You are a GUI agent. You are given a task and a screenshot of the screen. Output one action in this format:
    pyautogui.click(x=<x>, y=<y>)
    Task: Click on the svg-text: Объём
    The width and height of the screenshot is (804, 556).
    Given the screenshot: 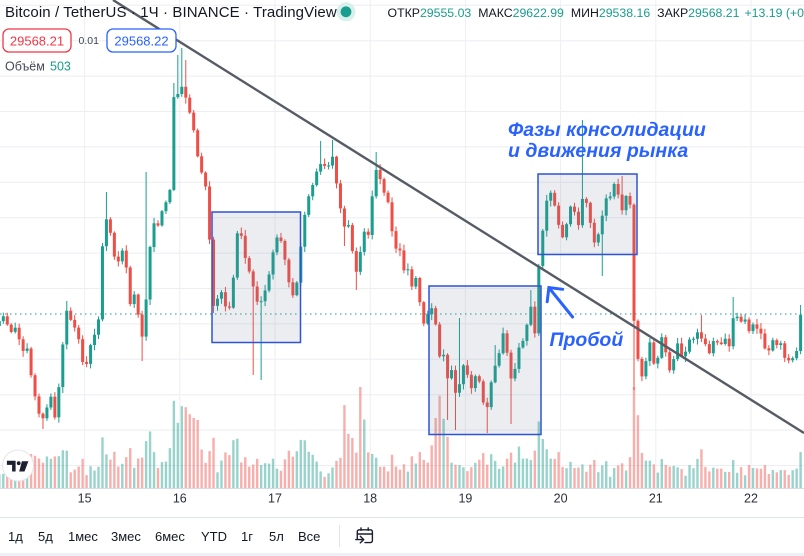 What is the action you would take?
    pyautogui.click(x=25, y=67)
    